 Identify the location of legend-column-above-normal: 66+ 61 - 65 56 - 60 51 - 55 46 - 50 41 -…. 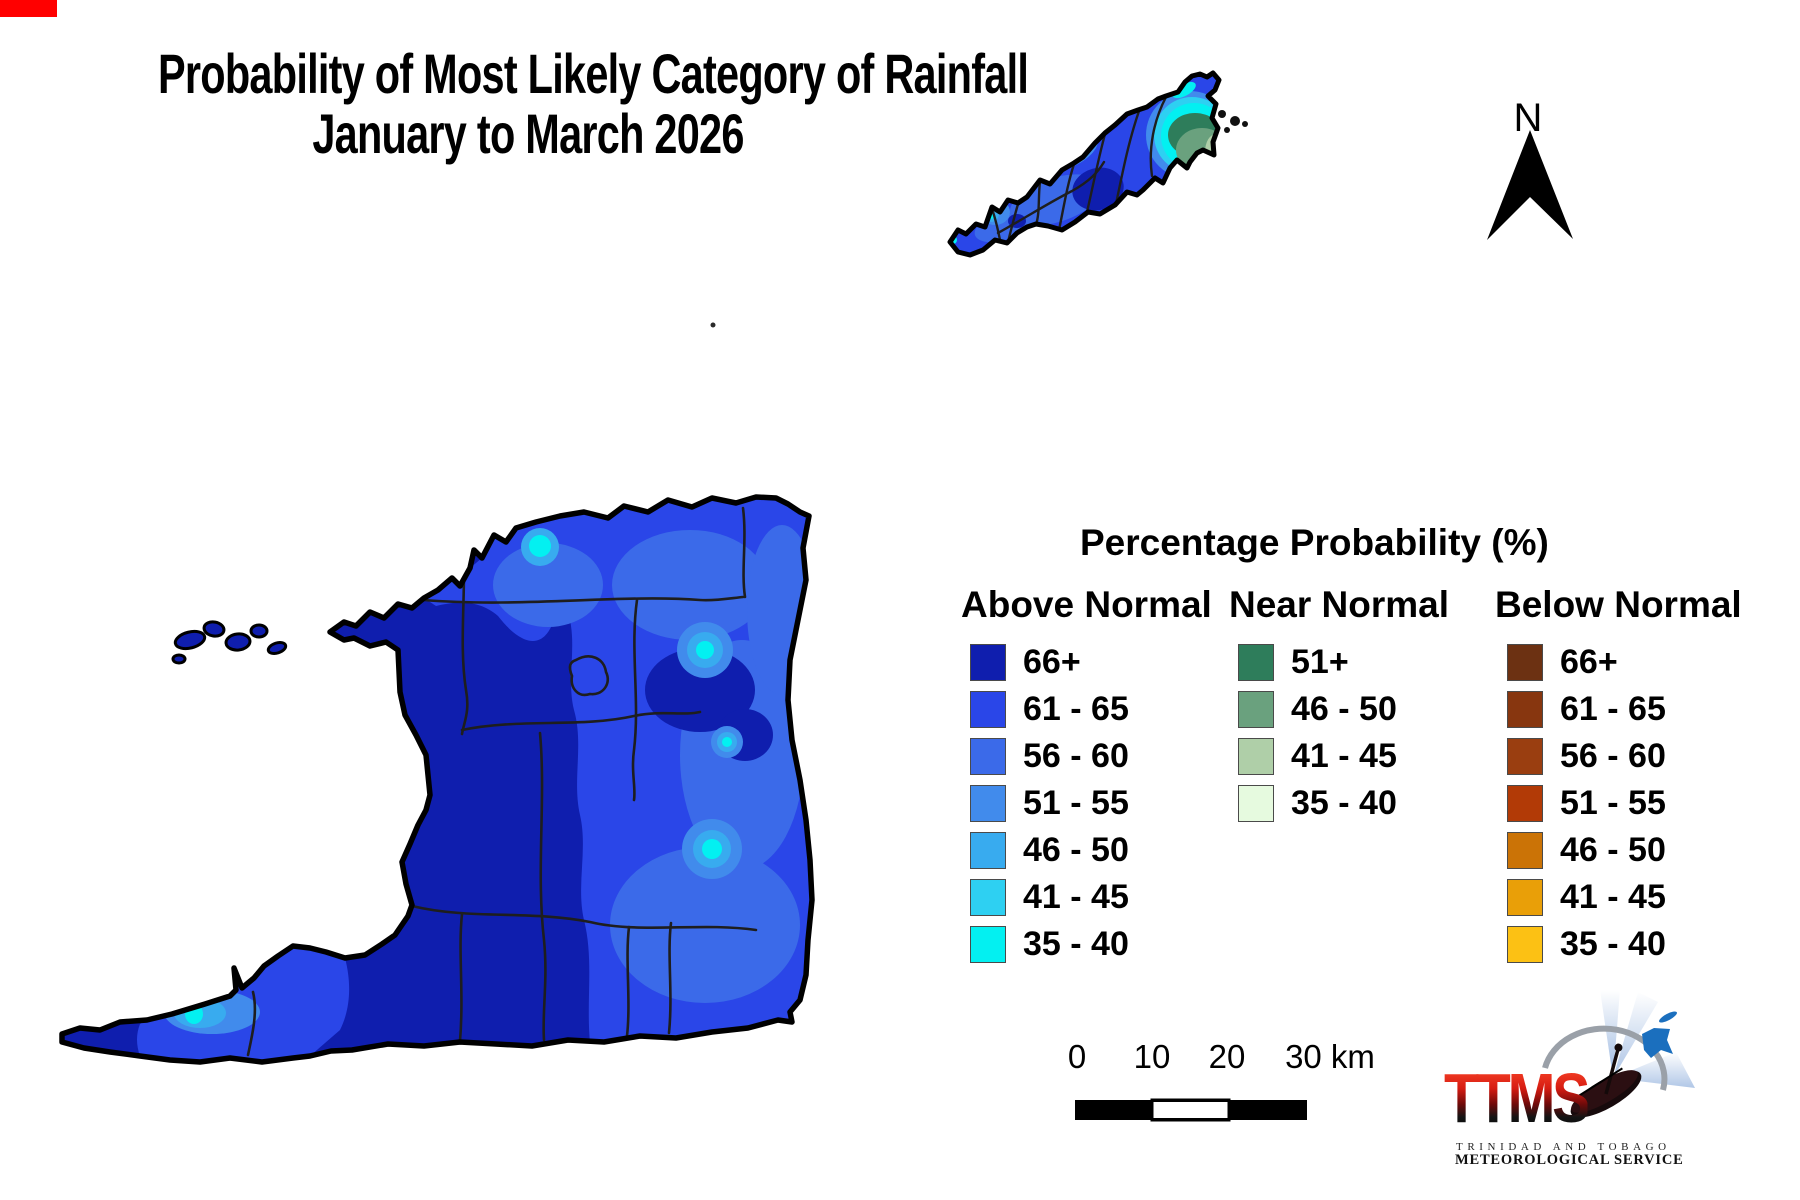
(1049, 808).